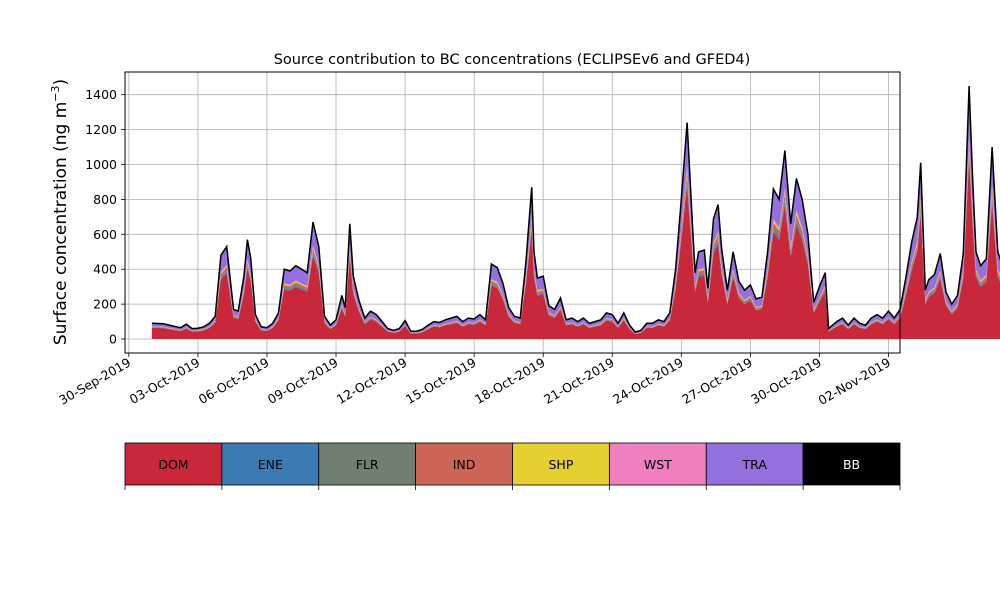 Image resolution: width=1000 pixels, height=600 pixels. What do you see at coordinates (510, 381) in the screenshot?
I see `x-tick-label: 18-Oct-2019` at bounding box center [510, 381].